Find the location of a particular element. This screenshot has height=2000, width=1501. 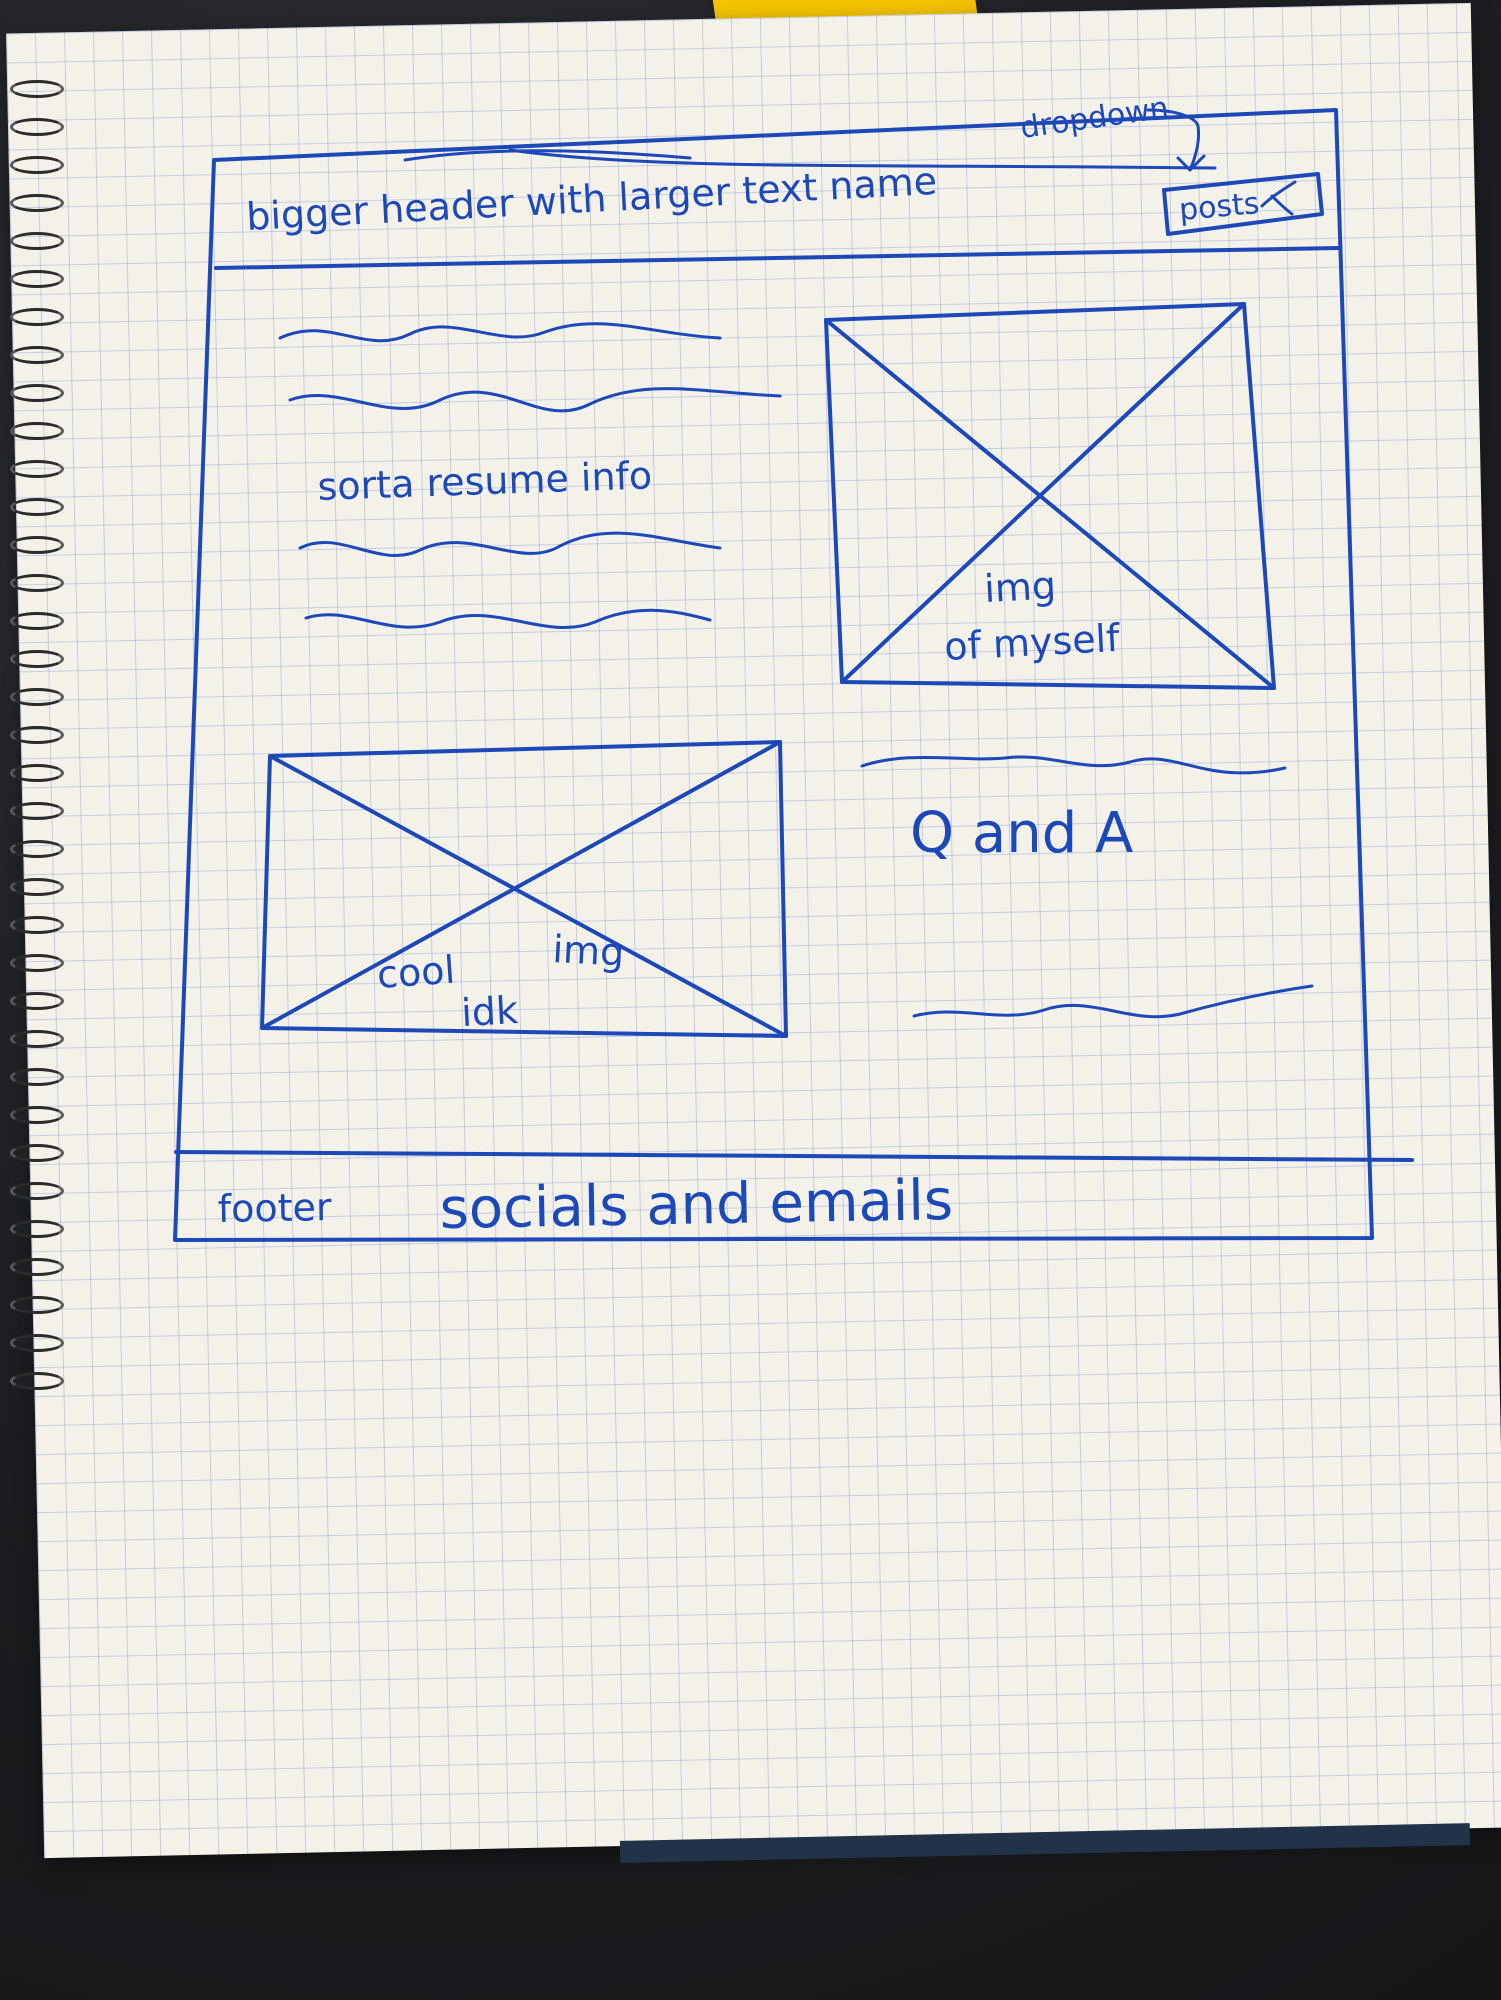

dropdown-tick is located at coordinates (1278, 194).